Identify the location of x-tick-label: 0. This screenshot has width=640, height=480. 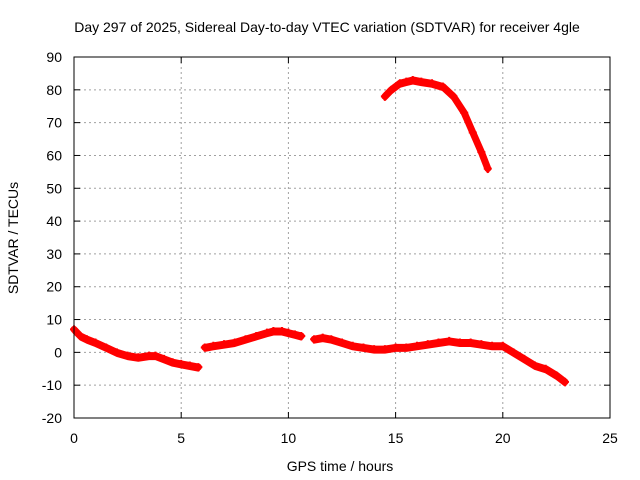
(74, 438).